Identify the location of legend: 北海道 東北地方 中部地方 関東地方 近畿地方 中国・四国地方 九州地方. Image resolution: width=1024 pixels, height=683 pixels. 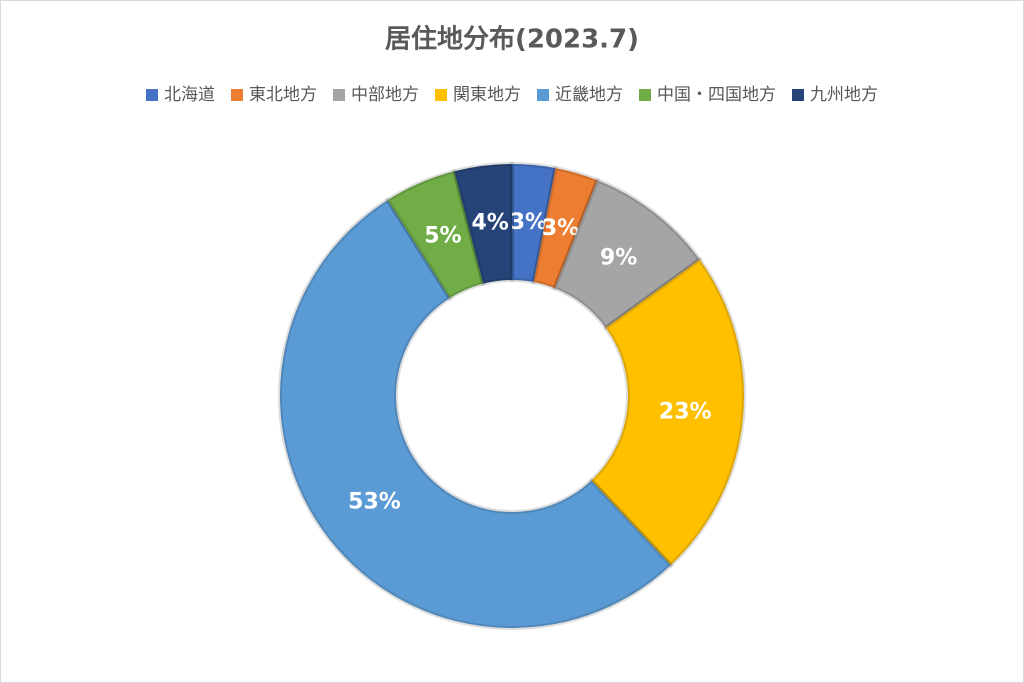
(512, 95).